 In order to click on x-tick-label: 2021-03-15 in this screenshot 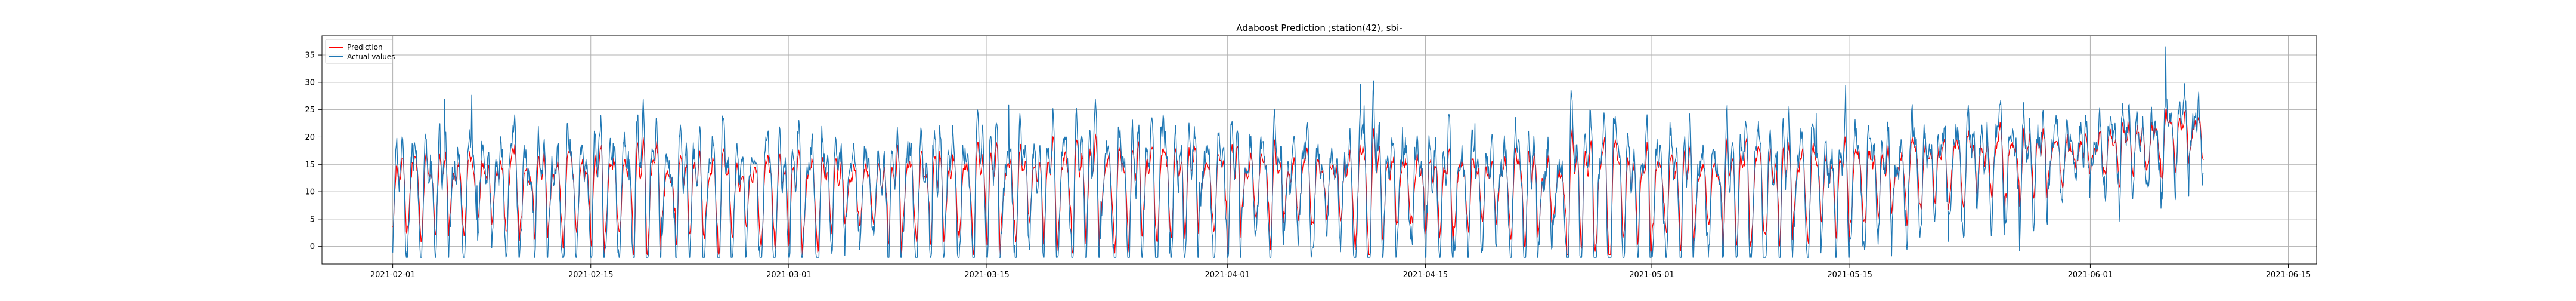, I will do `click(987, 275)`.